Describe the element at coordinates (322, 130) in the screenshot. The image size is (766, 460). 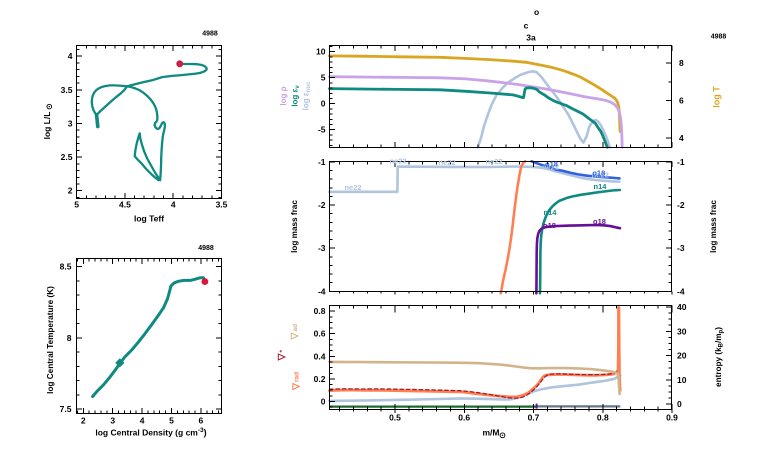
I see `svg-text: -5` at that location.